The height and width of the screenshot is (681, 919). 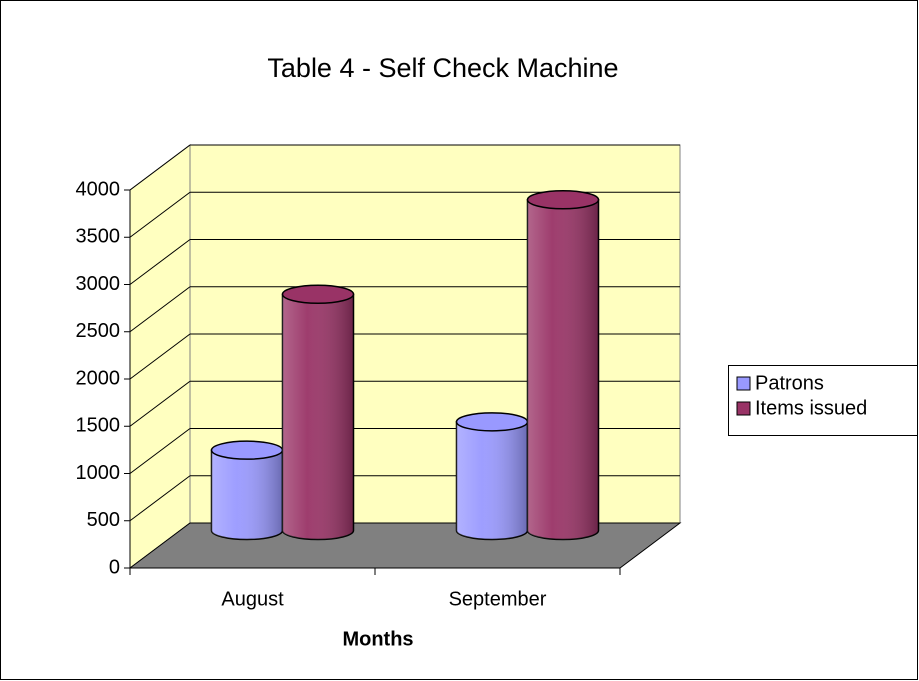 I want to click on chart-title: Table 4 - Self Check Machine, so click(x=442, y=68).